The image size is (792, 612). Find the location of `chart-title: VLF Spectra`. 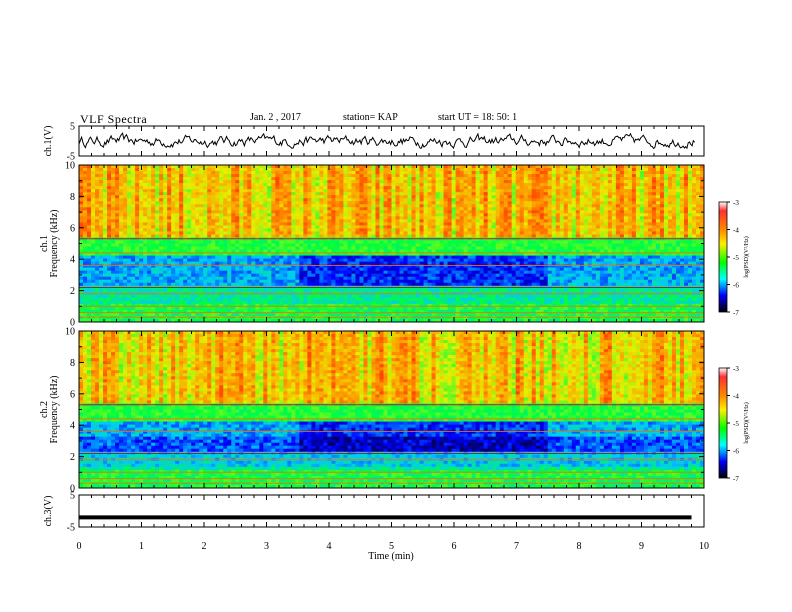

chart-title: VLF Spectra is located at coordinates (114, 119).